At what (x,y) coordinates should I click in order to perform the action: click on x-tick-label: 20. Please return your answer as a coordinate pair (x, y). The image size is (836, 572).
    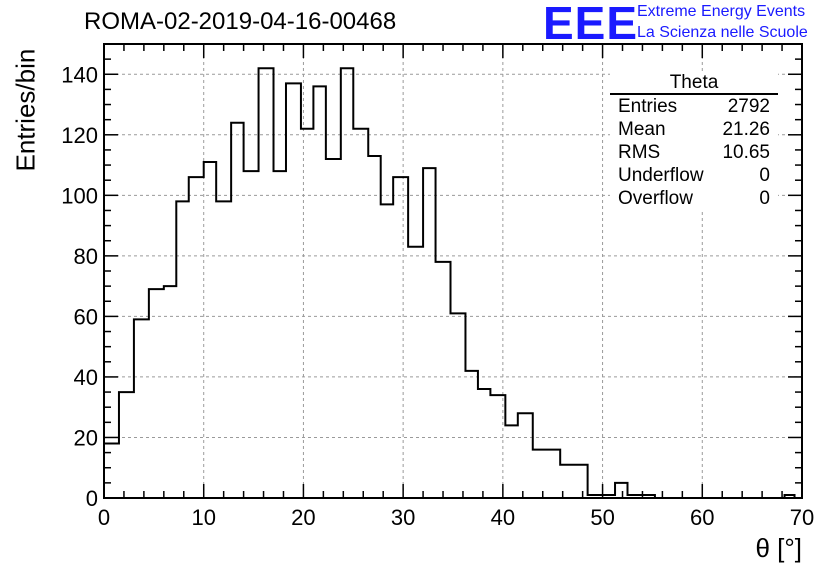
    Looking at the image, I should click on (303, 517).